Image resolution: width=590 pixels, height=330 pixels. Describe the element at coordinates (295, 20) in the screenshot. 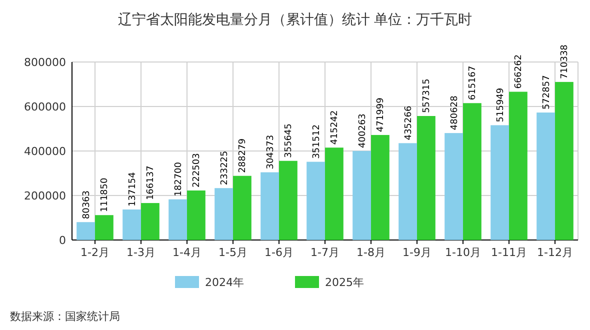

I see `chart-title: 辽宁省太阳能发电量分月（累计值）统计 单位：万千瓦时` at that location.